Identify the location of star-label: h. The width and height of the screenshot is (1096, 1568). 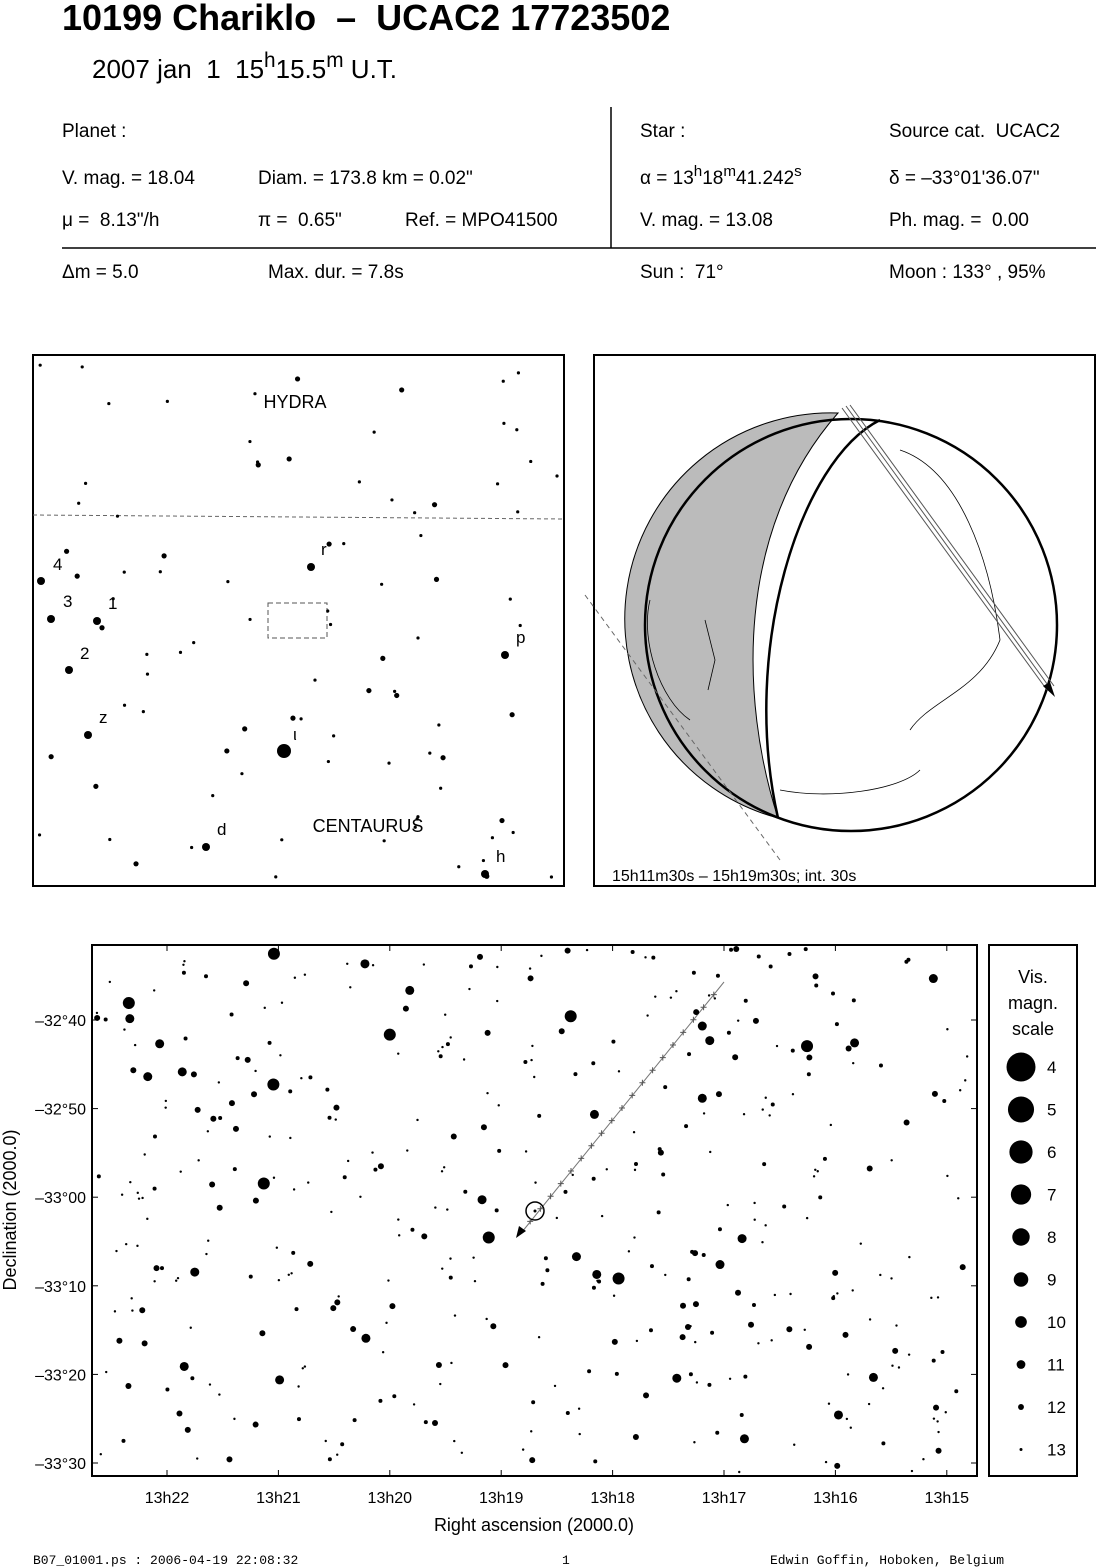
(500, 856).